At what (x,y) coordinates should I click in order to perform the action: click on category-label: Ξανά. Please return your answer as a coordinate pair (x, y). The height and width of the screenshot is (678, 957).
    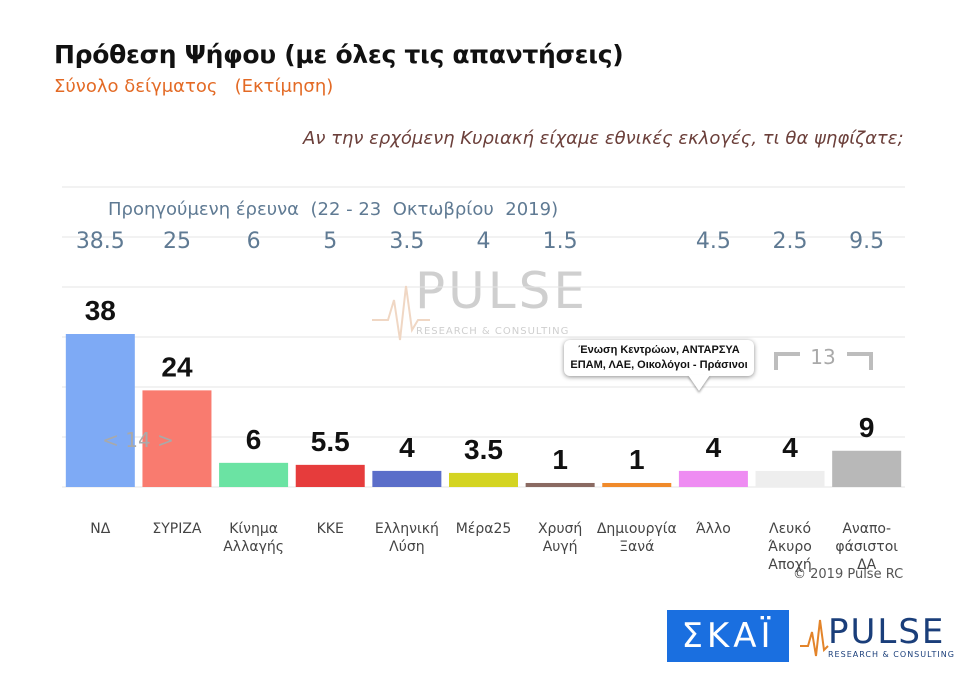
    Looking at the image, I should click on (636, 547).